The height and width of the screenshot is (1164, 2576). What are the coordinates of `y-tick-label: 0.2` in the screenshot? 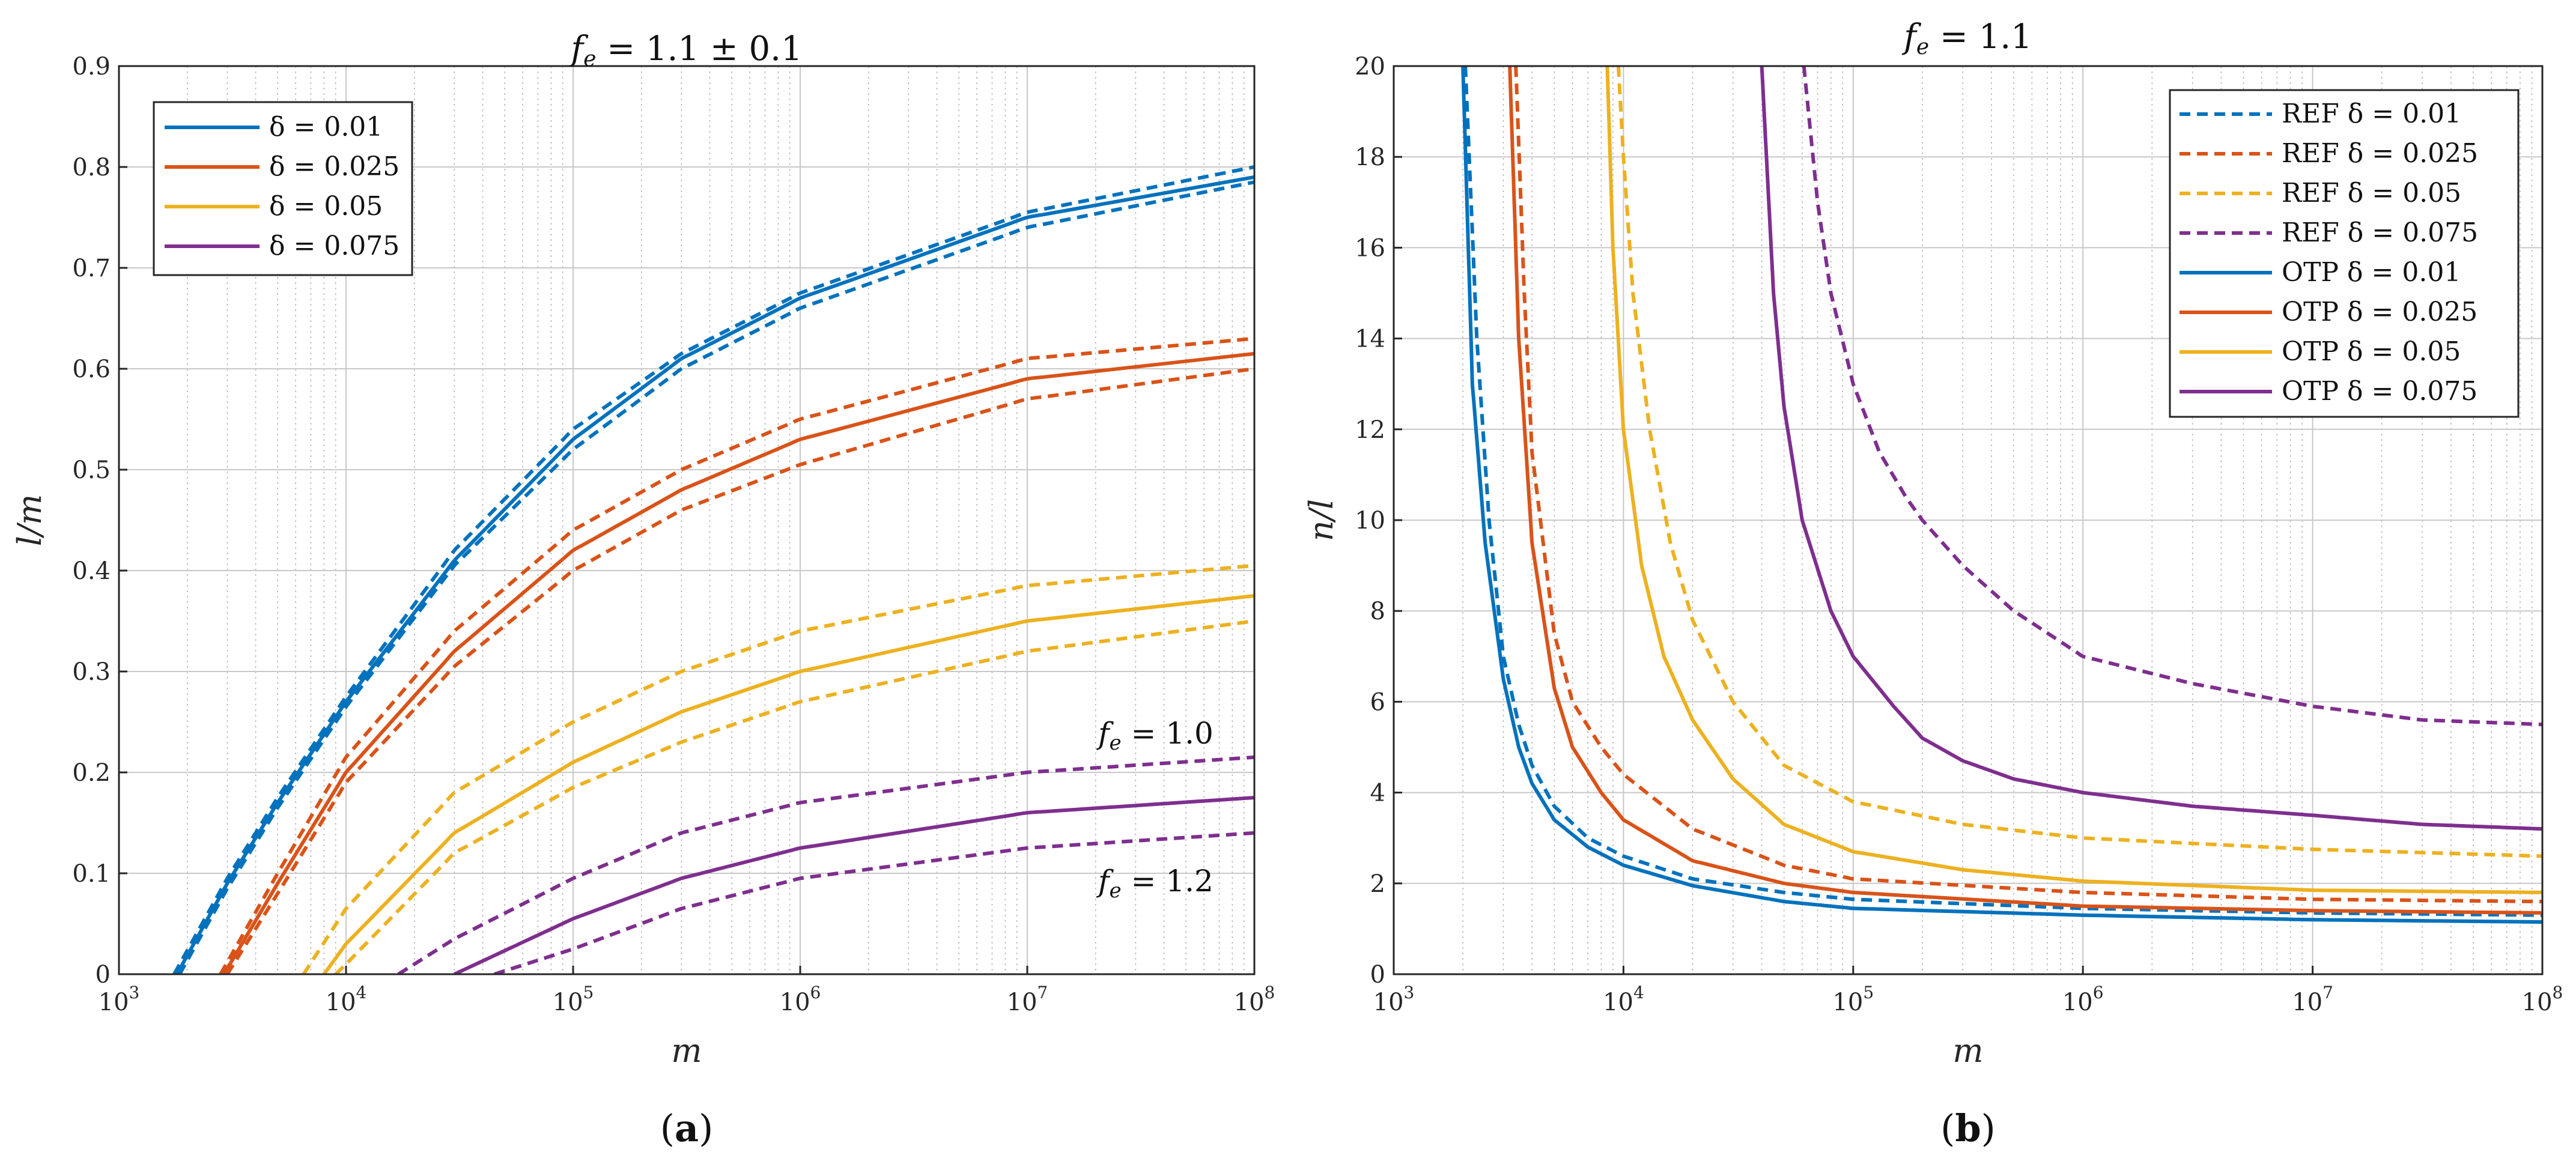 It's located at (91, 773).